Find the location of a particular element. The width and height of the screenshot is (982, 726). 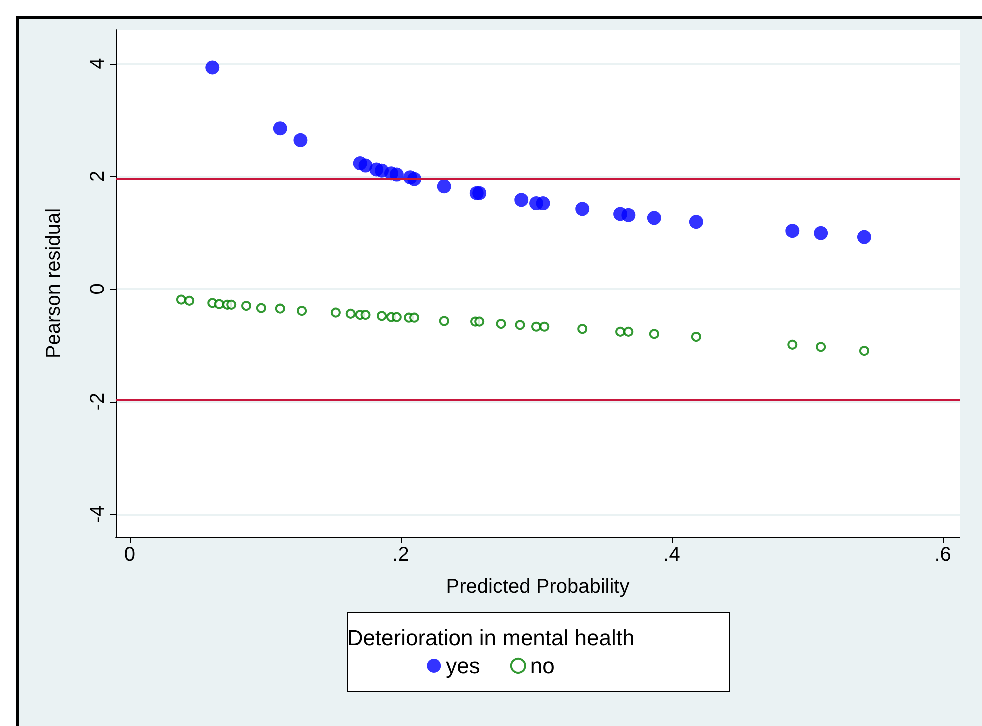

x-tick-label: 0 is located at coordinates (130, 555).